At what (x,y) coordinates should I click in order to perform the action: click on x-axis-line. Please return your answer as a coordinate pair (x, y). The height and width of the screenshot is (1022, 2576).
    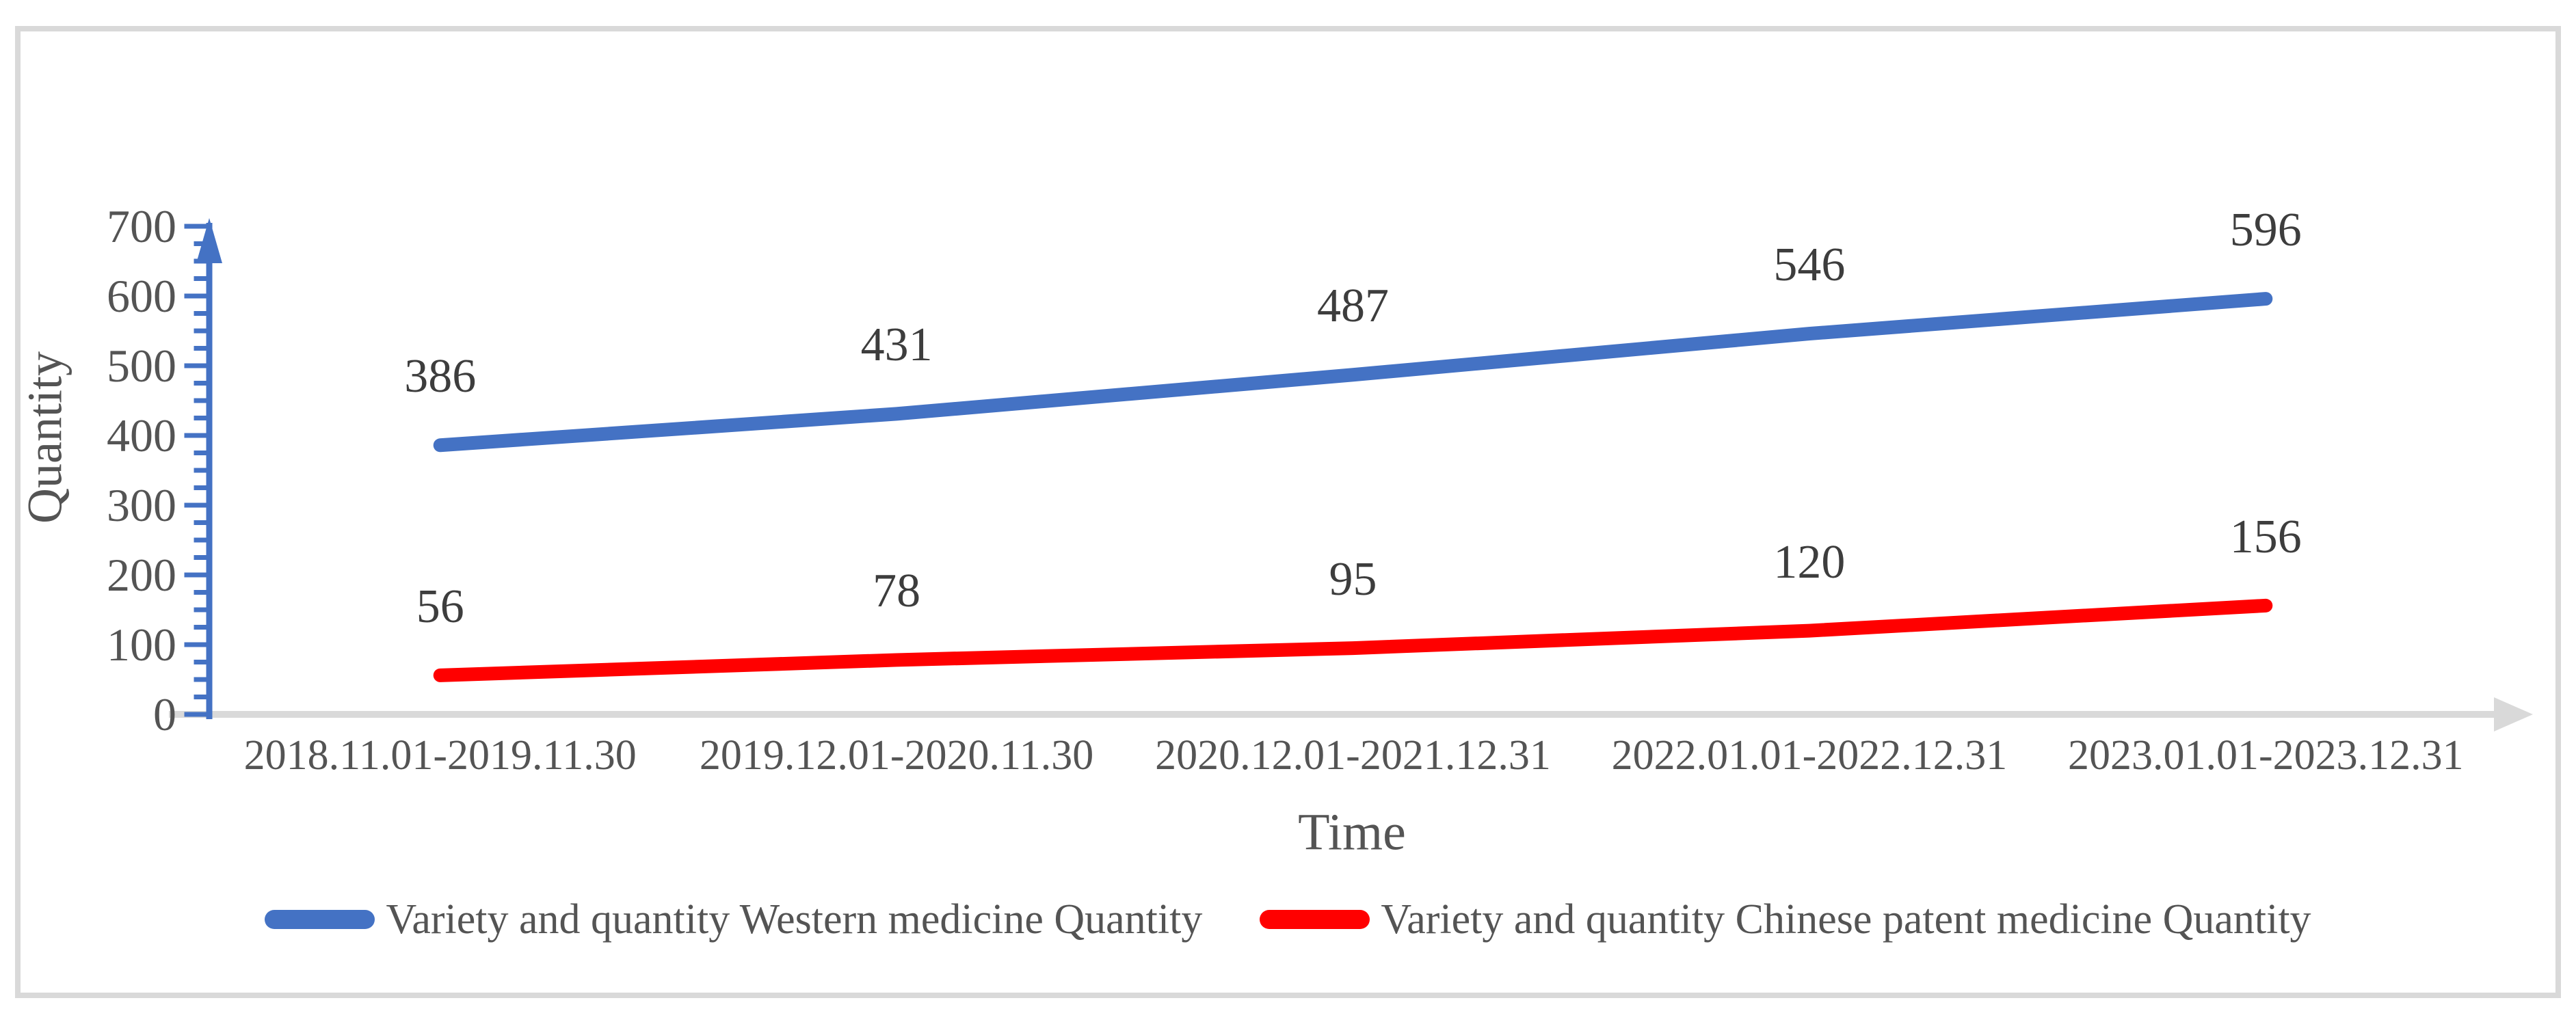
    Looking at the image, I should click on (1331, 715).